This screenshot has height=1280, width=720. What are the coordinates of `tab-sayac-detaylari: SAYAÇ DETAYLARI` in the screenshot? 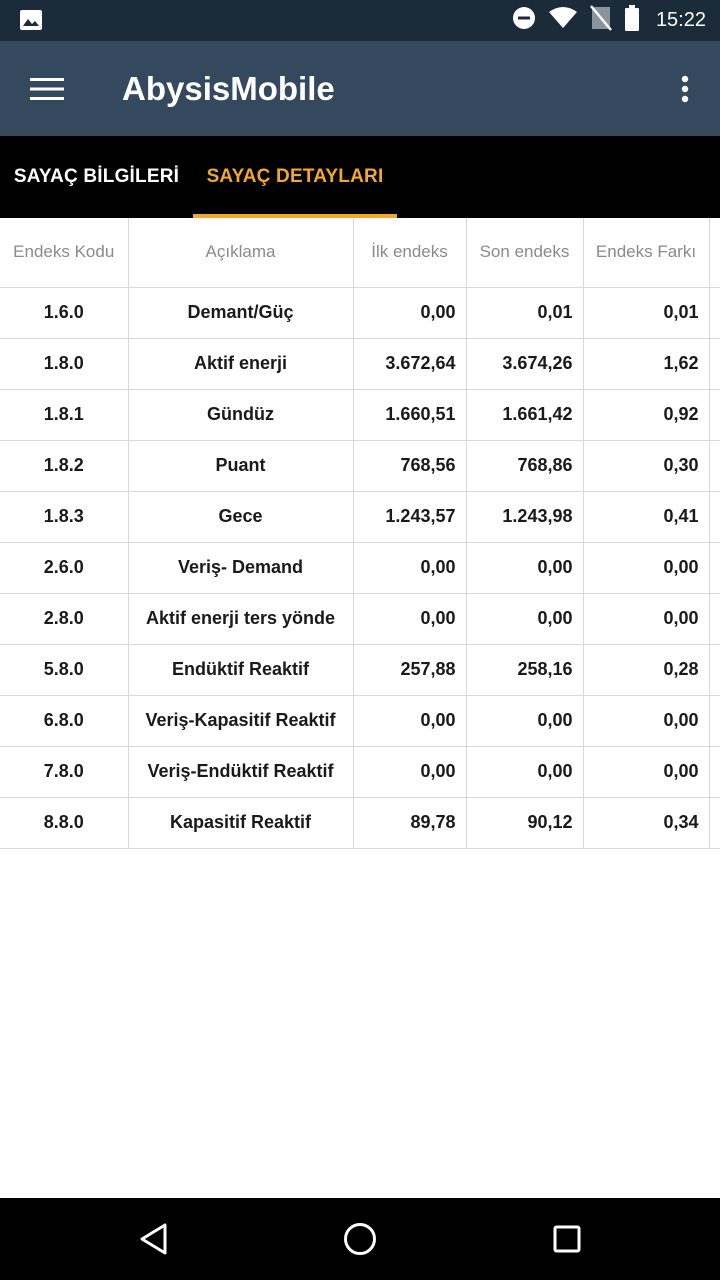 It's located at (295, 176).